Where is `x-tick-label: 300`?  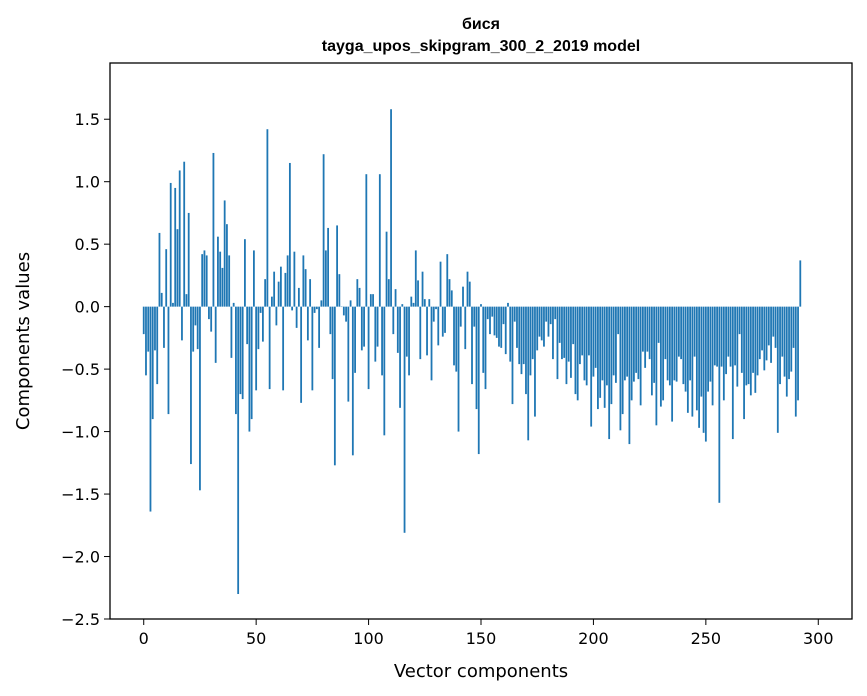 x-tick-label: 300 is located at coordinates (818, 638).